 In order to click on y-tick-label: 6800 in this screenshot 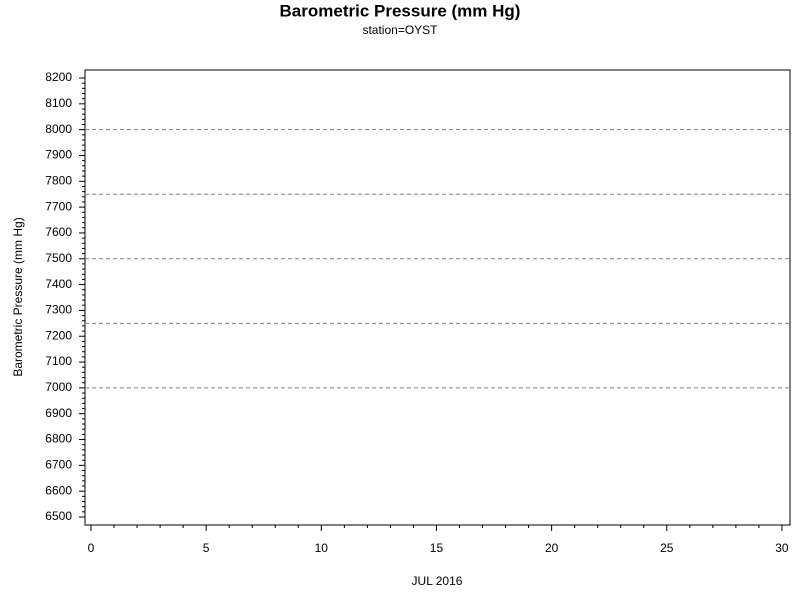, I will do `click(58, 439)`.